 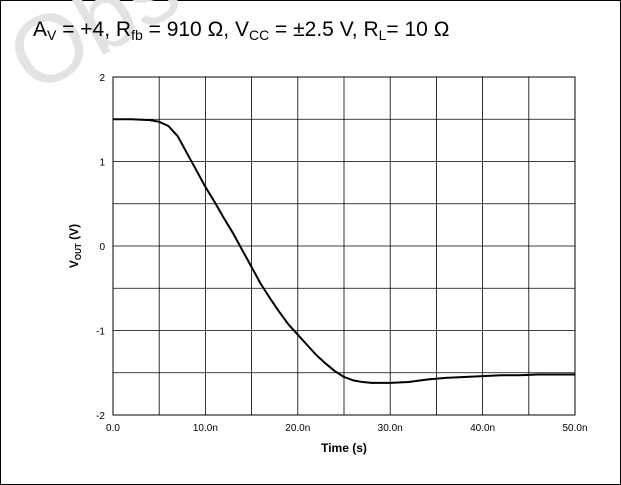 What do you see at coordinates (86, 29) in the screenshot?
I see `title-av-value: = +4,` at bounding box center [86, 29].